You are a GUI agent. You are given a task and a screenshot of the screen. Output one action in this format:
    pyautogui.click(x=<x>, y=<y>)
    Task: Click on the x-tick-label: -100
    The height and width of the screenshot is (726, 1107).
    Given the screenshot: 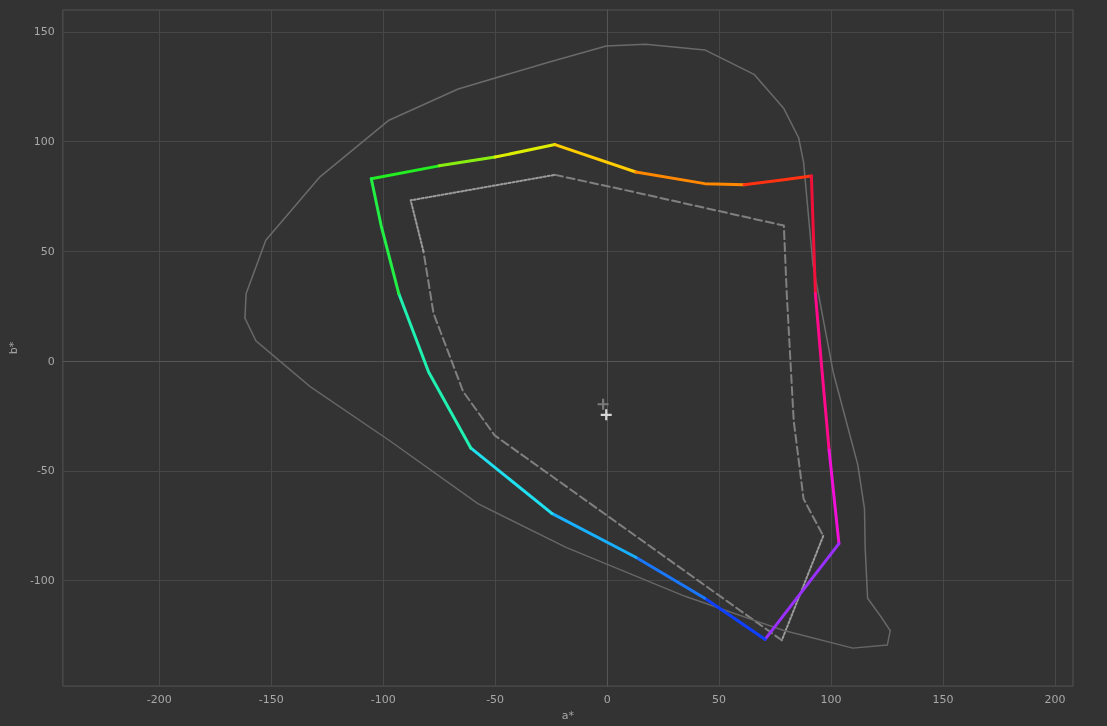 What is the action you would take?
    pyautogui.click(x=383, y=700)
    